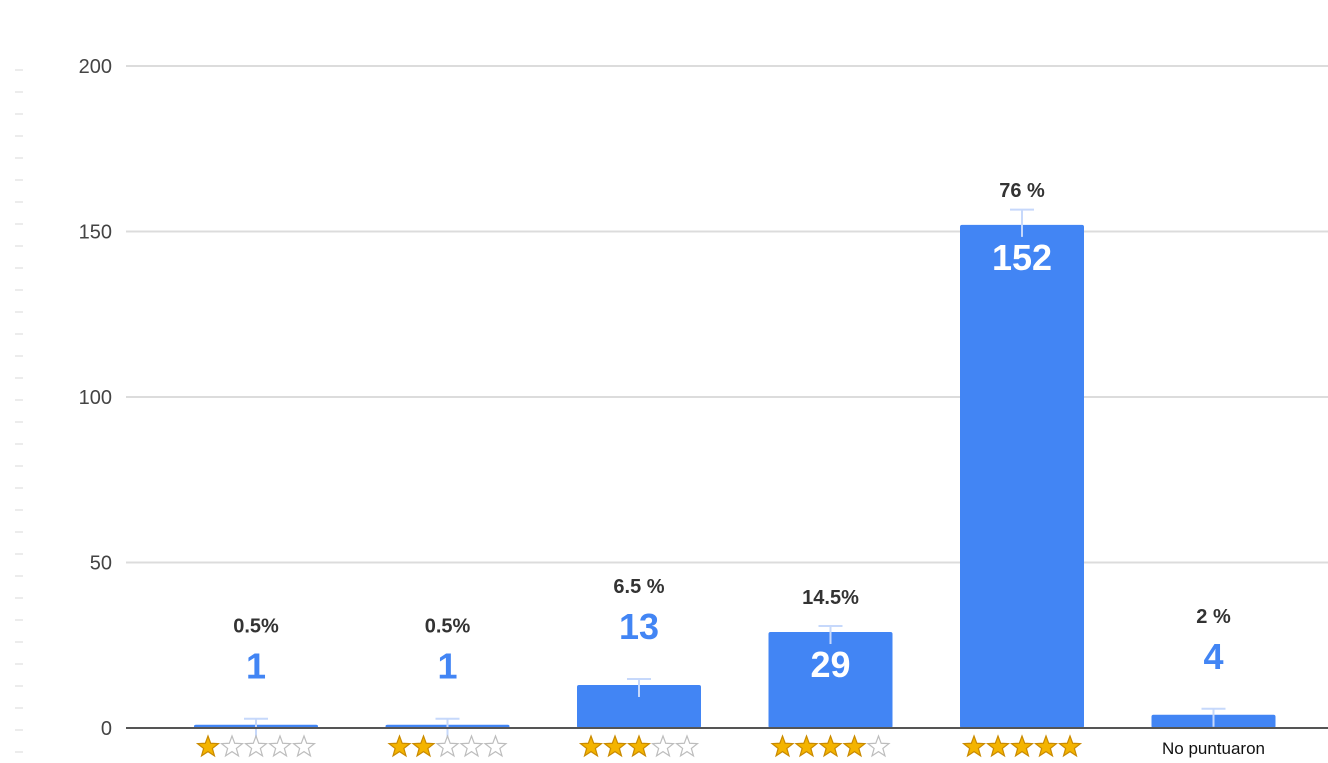  I want to click on category-label: No puntuaron, so click(1213, 748).